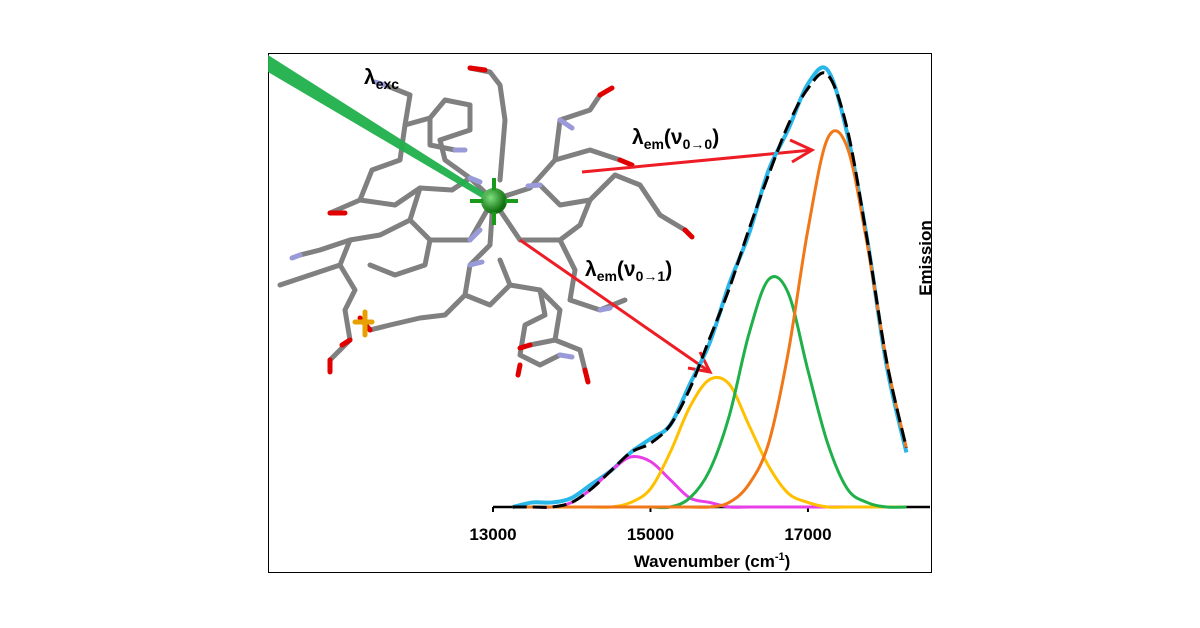 The image size is (1200, 628). Describe the element at coordinates (807, 534) in the screenshot. I see `x-tick-label: 17000` at that location.